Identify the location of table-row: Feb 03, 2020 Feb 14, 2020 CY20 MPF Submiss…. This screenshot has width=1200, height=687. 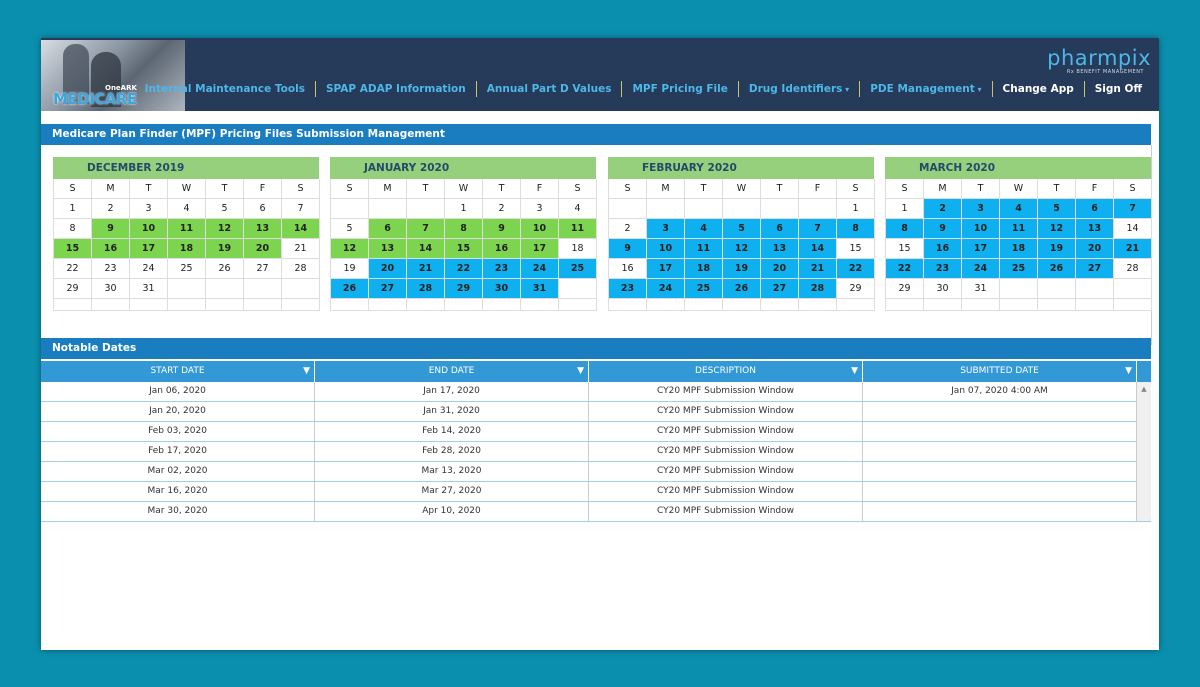
(596, 432).